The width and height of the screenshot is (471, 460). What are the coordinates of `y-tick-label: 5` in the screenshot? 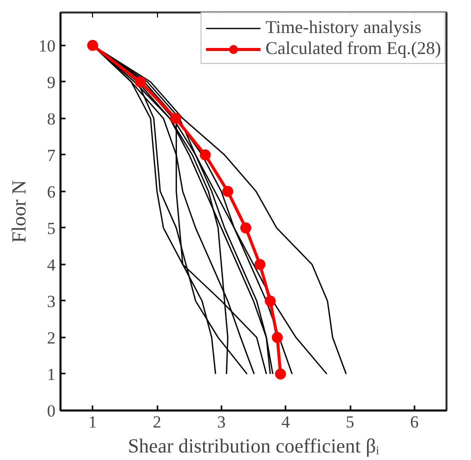 It's located at (51, 228).